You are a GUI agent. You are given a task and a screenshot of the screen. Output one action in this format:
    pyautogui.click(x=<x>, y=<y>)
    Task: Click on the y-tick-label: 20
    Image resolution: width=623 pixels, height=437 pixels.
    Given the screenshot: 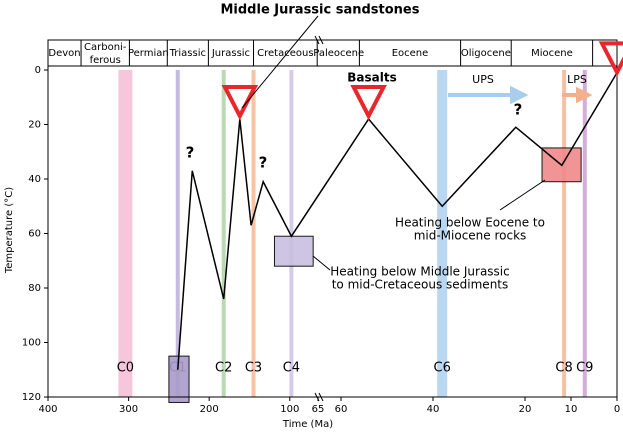 What is the action you would take?
    pyautogui.click(x=34, y=125)
    